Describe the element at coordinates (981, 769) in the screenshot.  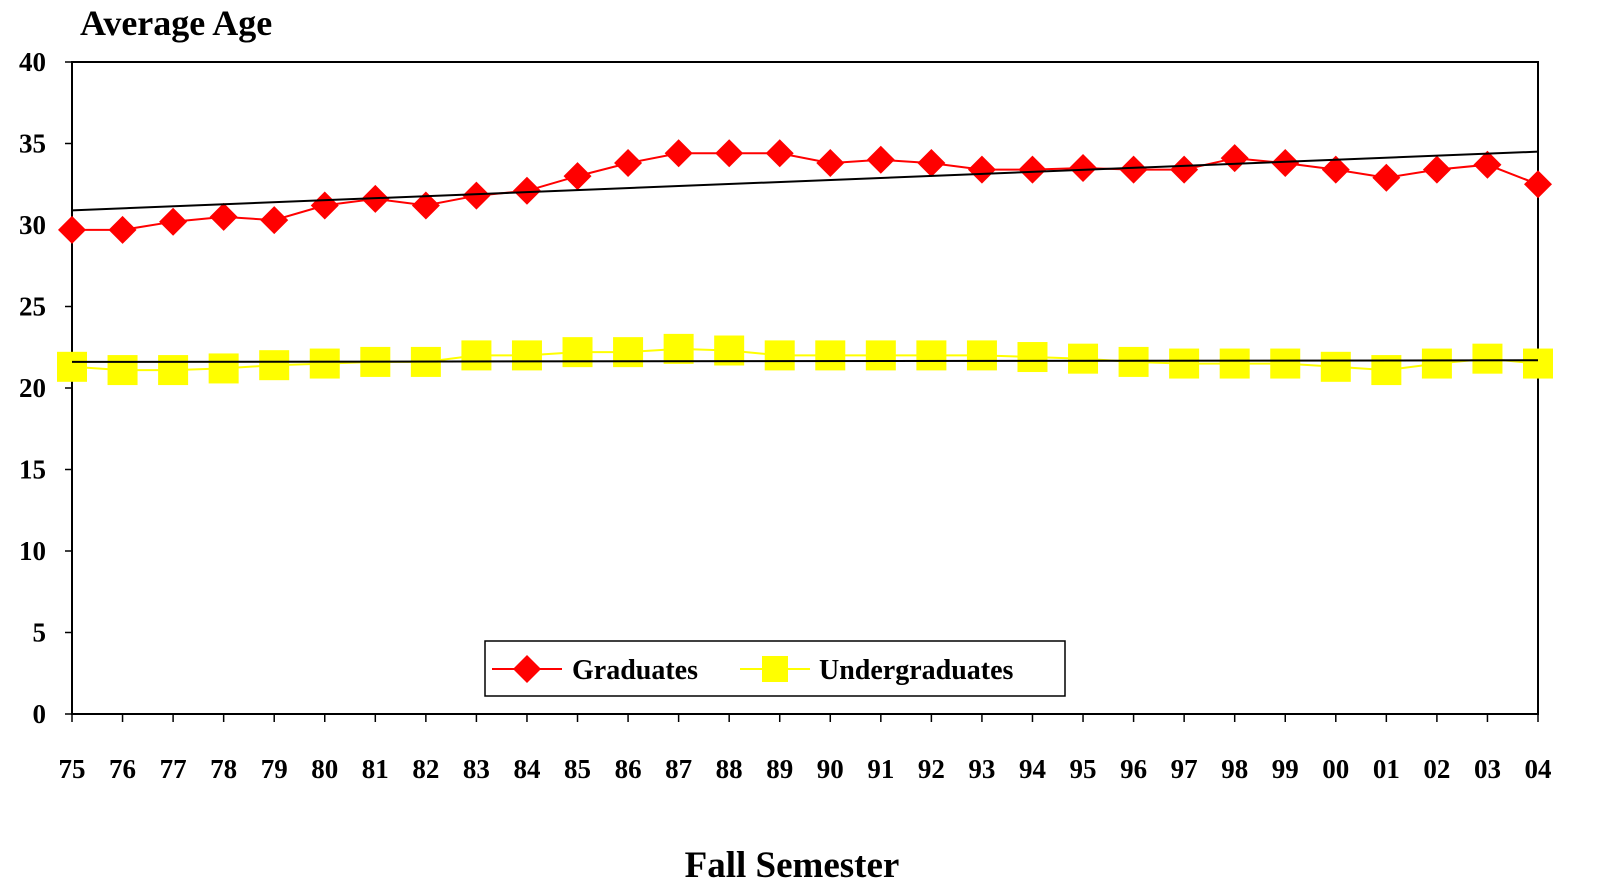
I see `x-tick-label: 93` at that location.